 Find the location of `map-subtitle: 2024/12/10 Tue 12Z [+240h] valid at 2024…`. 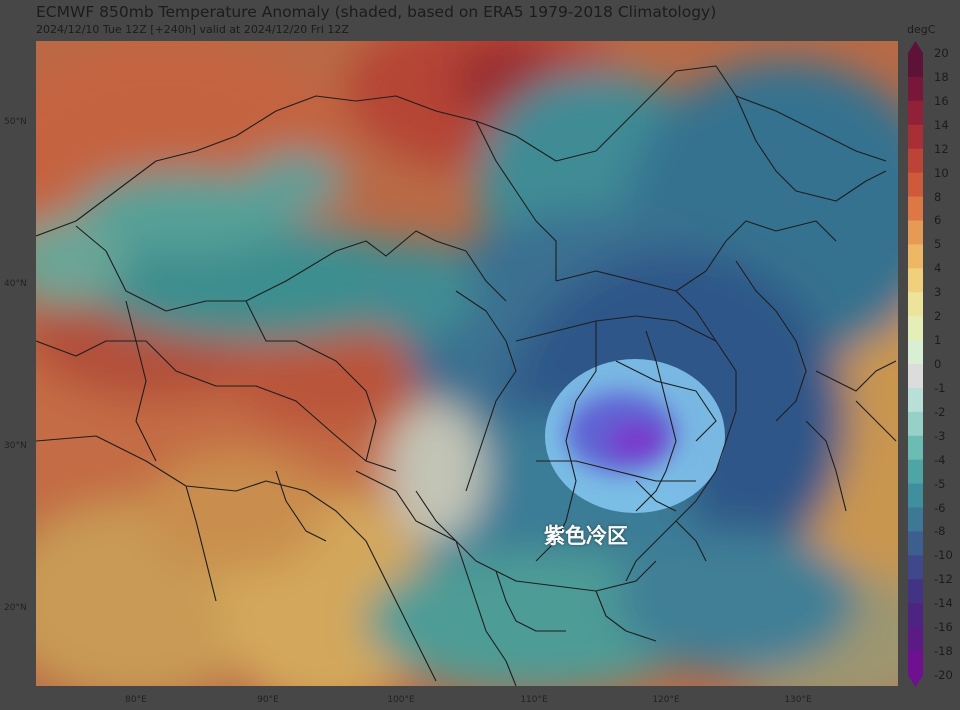

map-subtitle: 2024/12/10 Tue 12Z [+240h] valid at 2024… is located at coordinates (192, 29).